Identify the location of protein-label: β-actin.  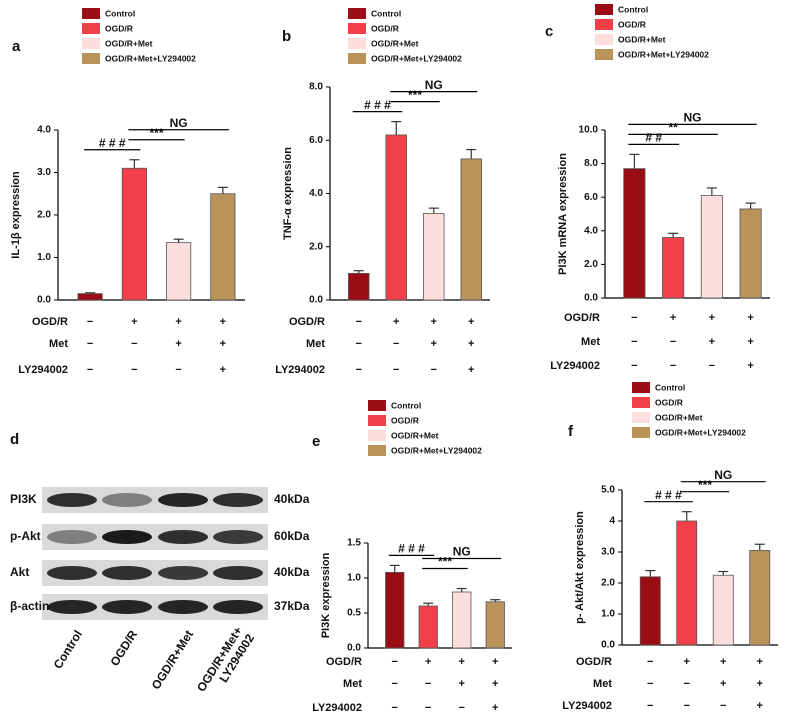
(29, 606).